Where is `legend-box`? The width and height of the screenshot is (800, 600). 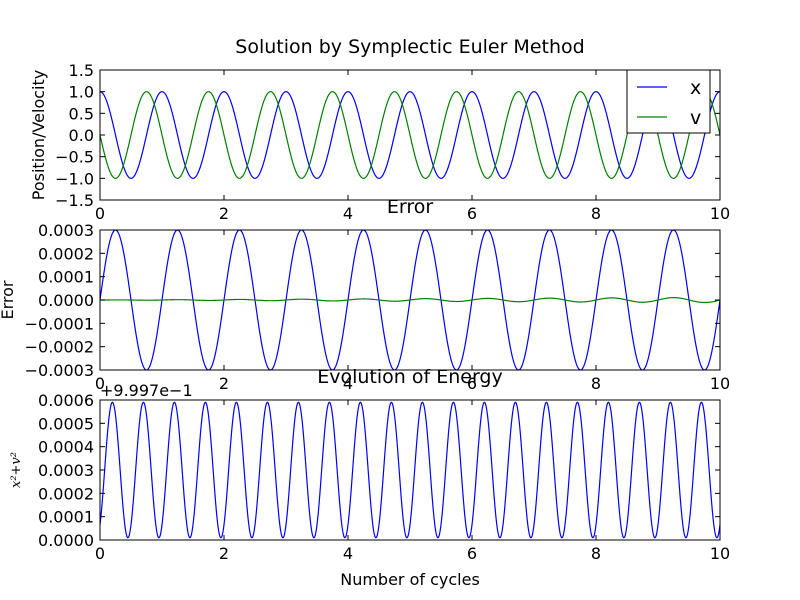 legend-box is located at coordinates (668, 101).